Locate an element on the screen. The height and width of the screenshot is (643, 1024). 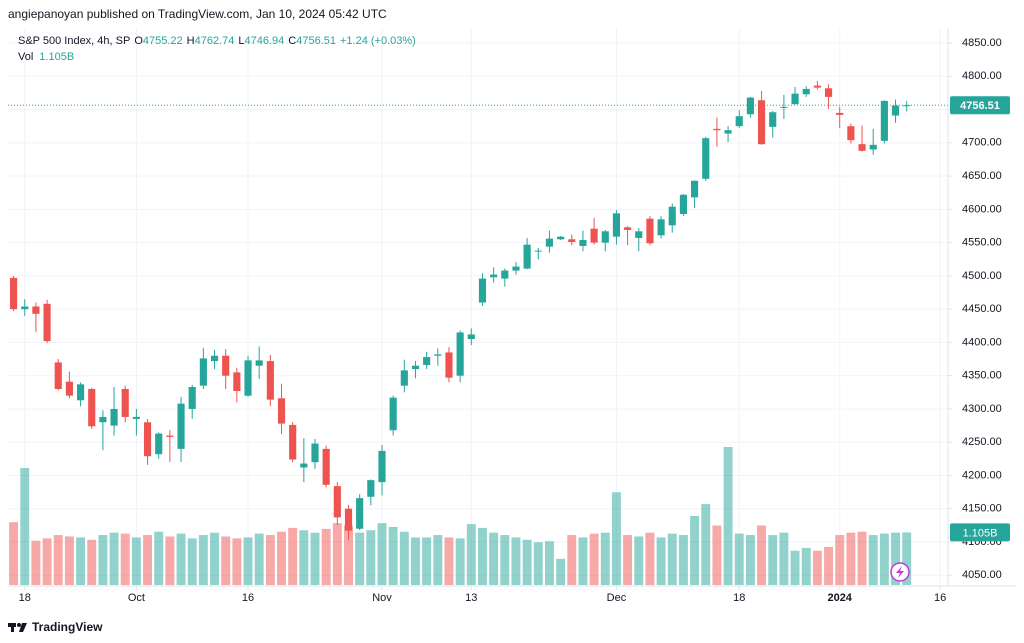
last-price-label: 4756.51 is located at coordinates (980, 106).